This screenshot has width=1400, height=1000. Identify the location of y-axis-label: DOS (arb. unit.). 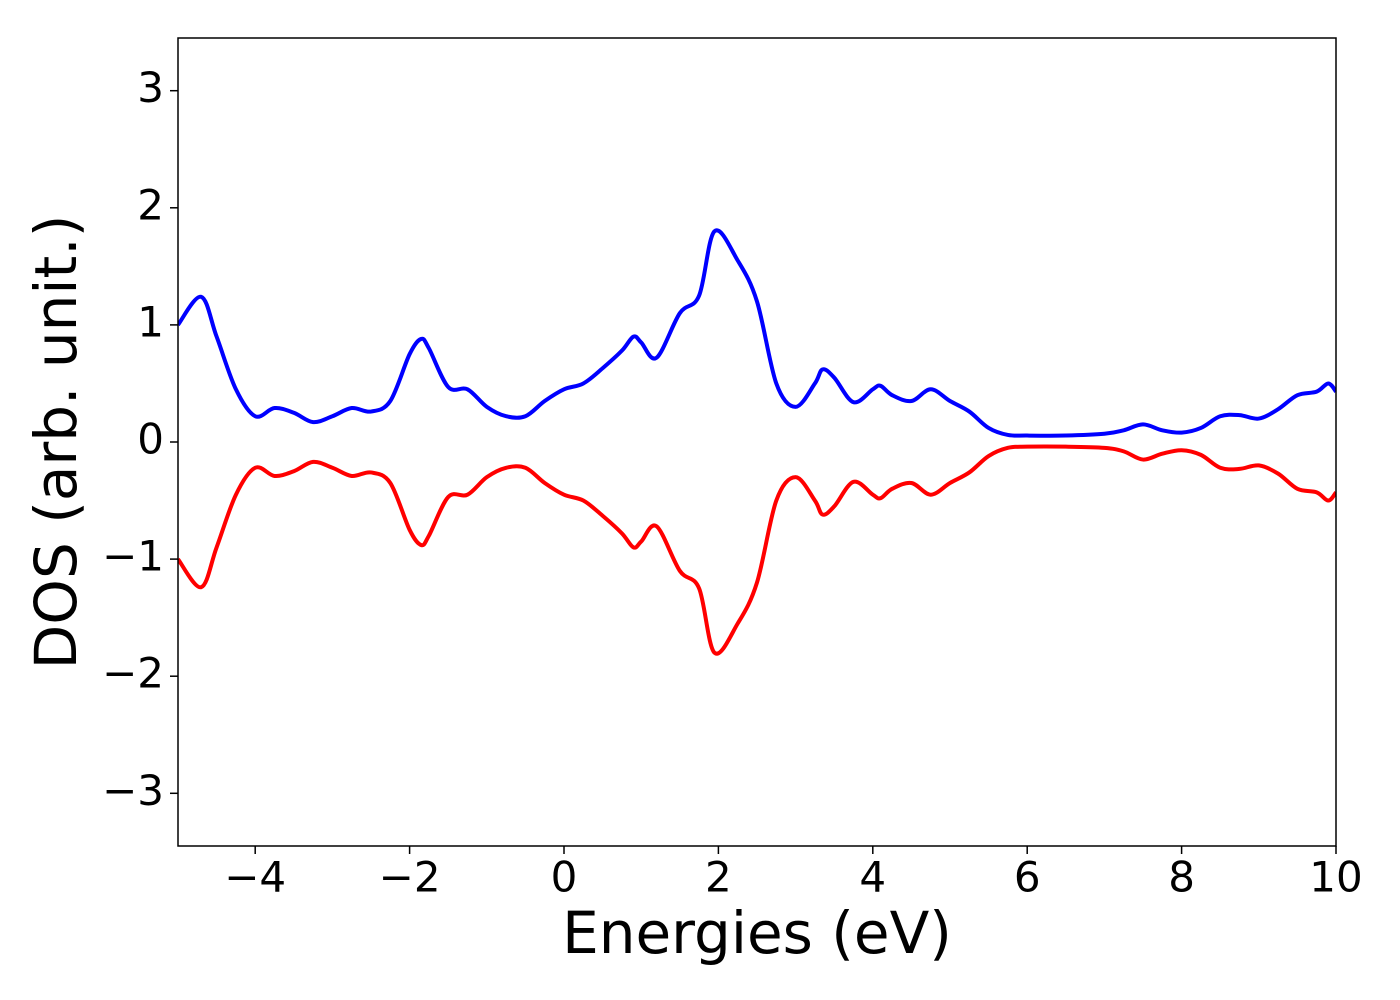
(56, 442).